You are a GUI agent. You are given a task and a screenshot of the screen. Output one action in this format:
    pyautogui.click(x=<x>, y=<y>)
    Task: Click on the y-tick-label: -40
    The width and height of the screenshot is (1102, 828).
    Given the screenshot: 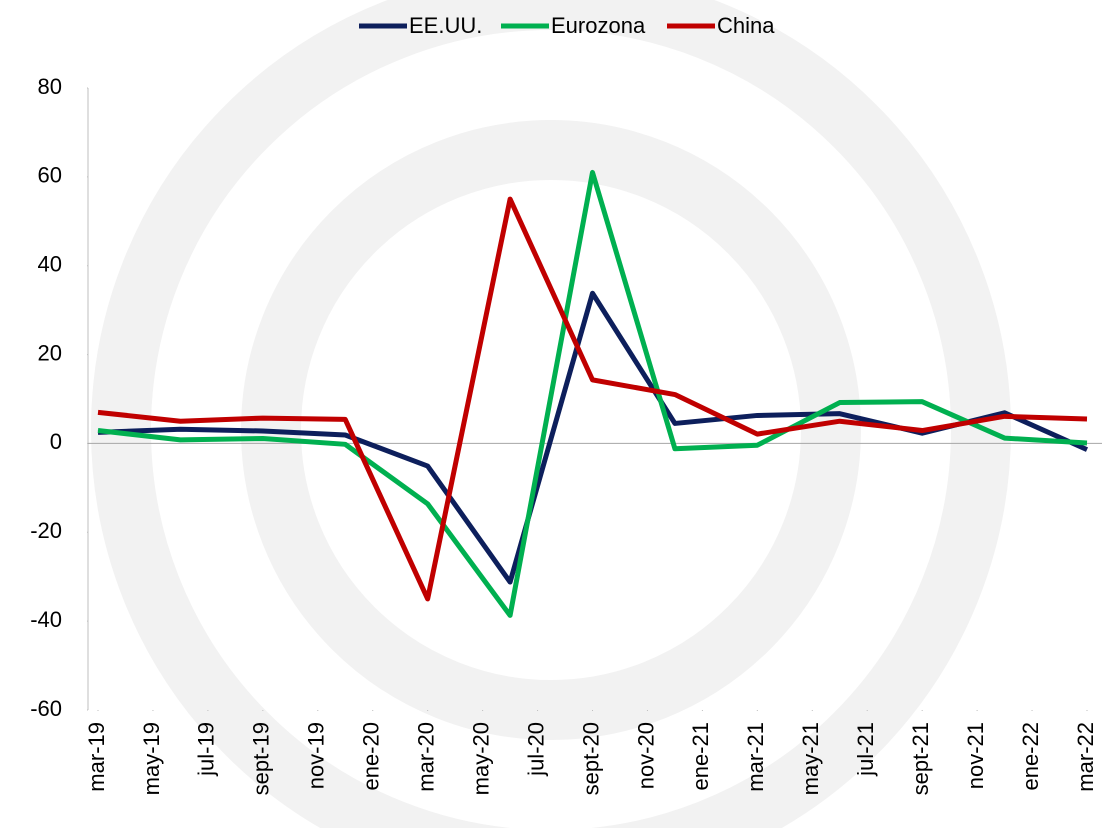 What is the action you would take?
    pyautogui.click(x=46, y=619)
    